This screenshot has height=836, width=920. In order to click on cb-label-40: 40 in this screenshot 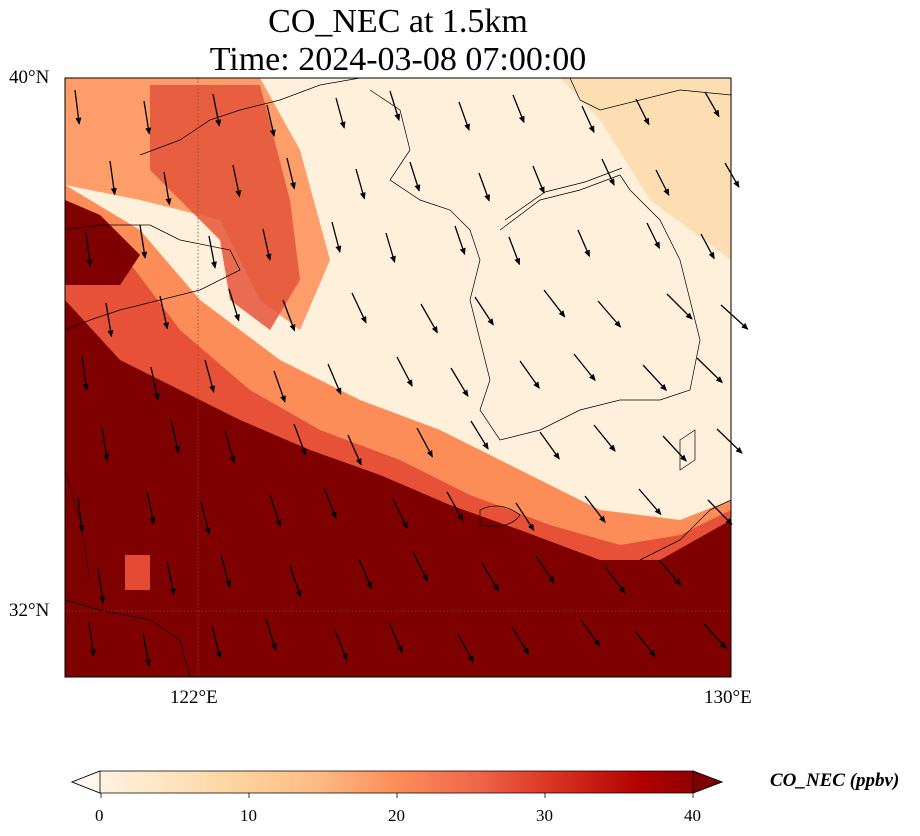, I will do `click(692, 815)`.